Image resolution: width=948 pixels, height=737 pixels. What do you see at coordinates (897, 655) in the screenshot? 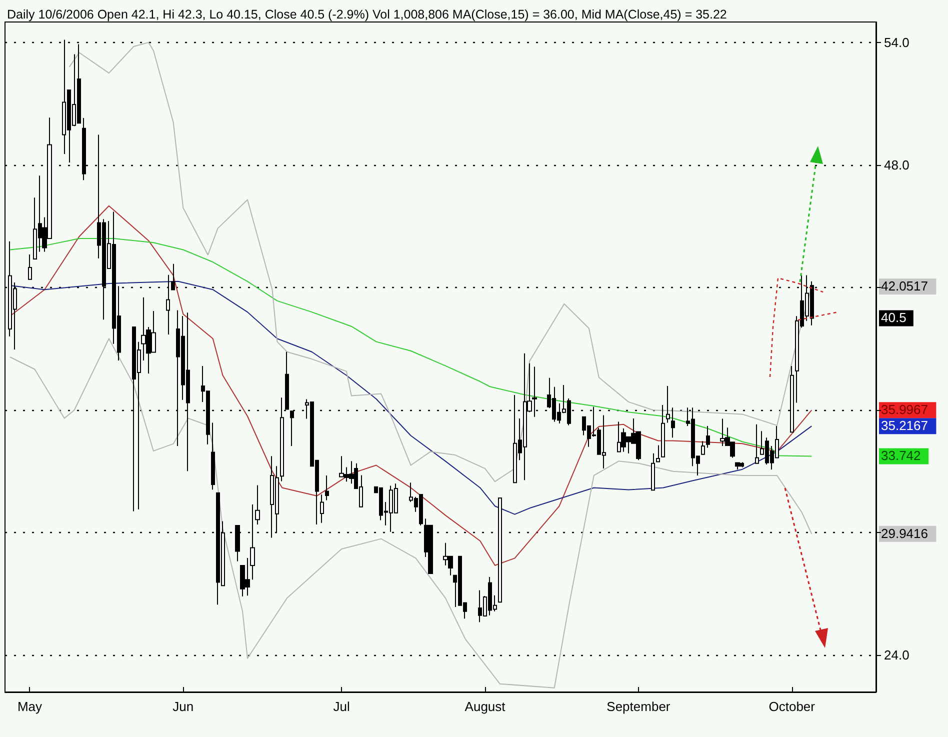
I see `y-tick-label: 24.0` at bounding box center [897, 655].